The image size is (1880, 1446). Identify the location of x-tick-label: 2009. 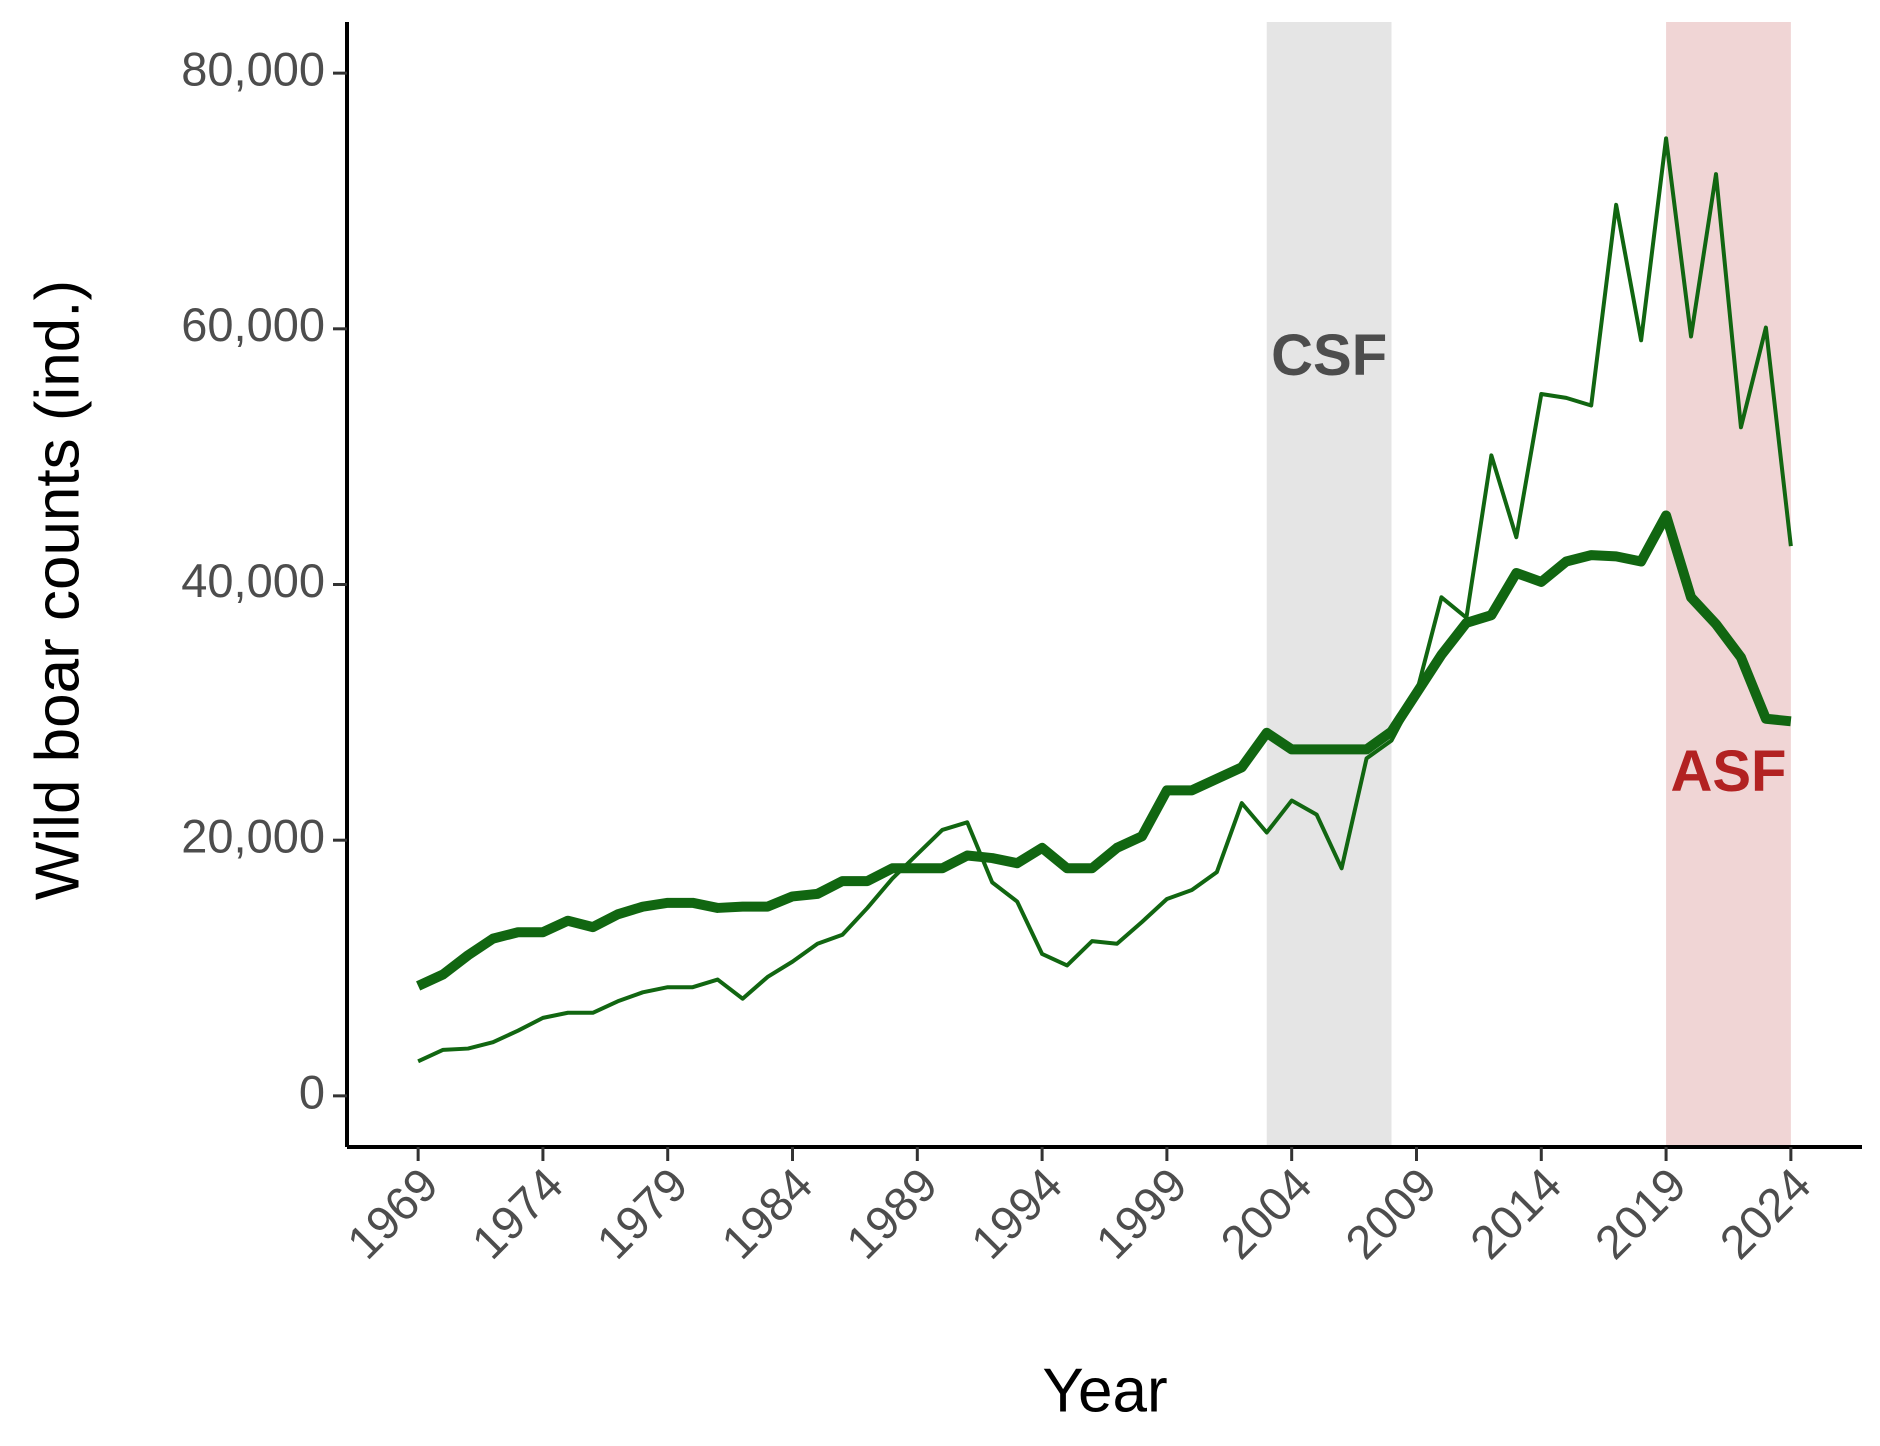
(1390, 1212).